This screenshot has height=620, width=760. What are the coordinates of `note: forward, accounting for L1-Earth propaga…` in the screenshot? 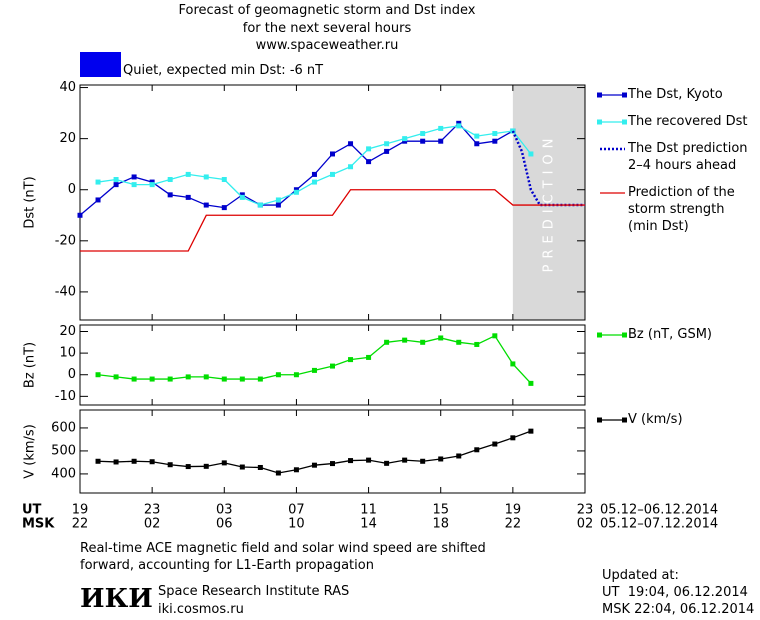 It's located at (227, 565).